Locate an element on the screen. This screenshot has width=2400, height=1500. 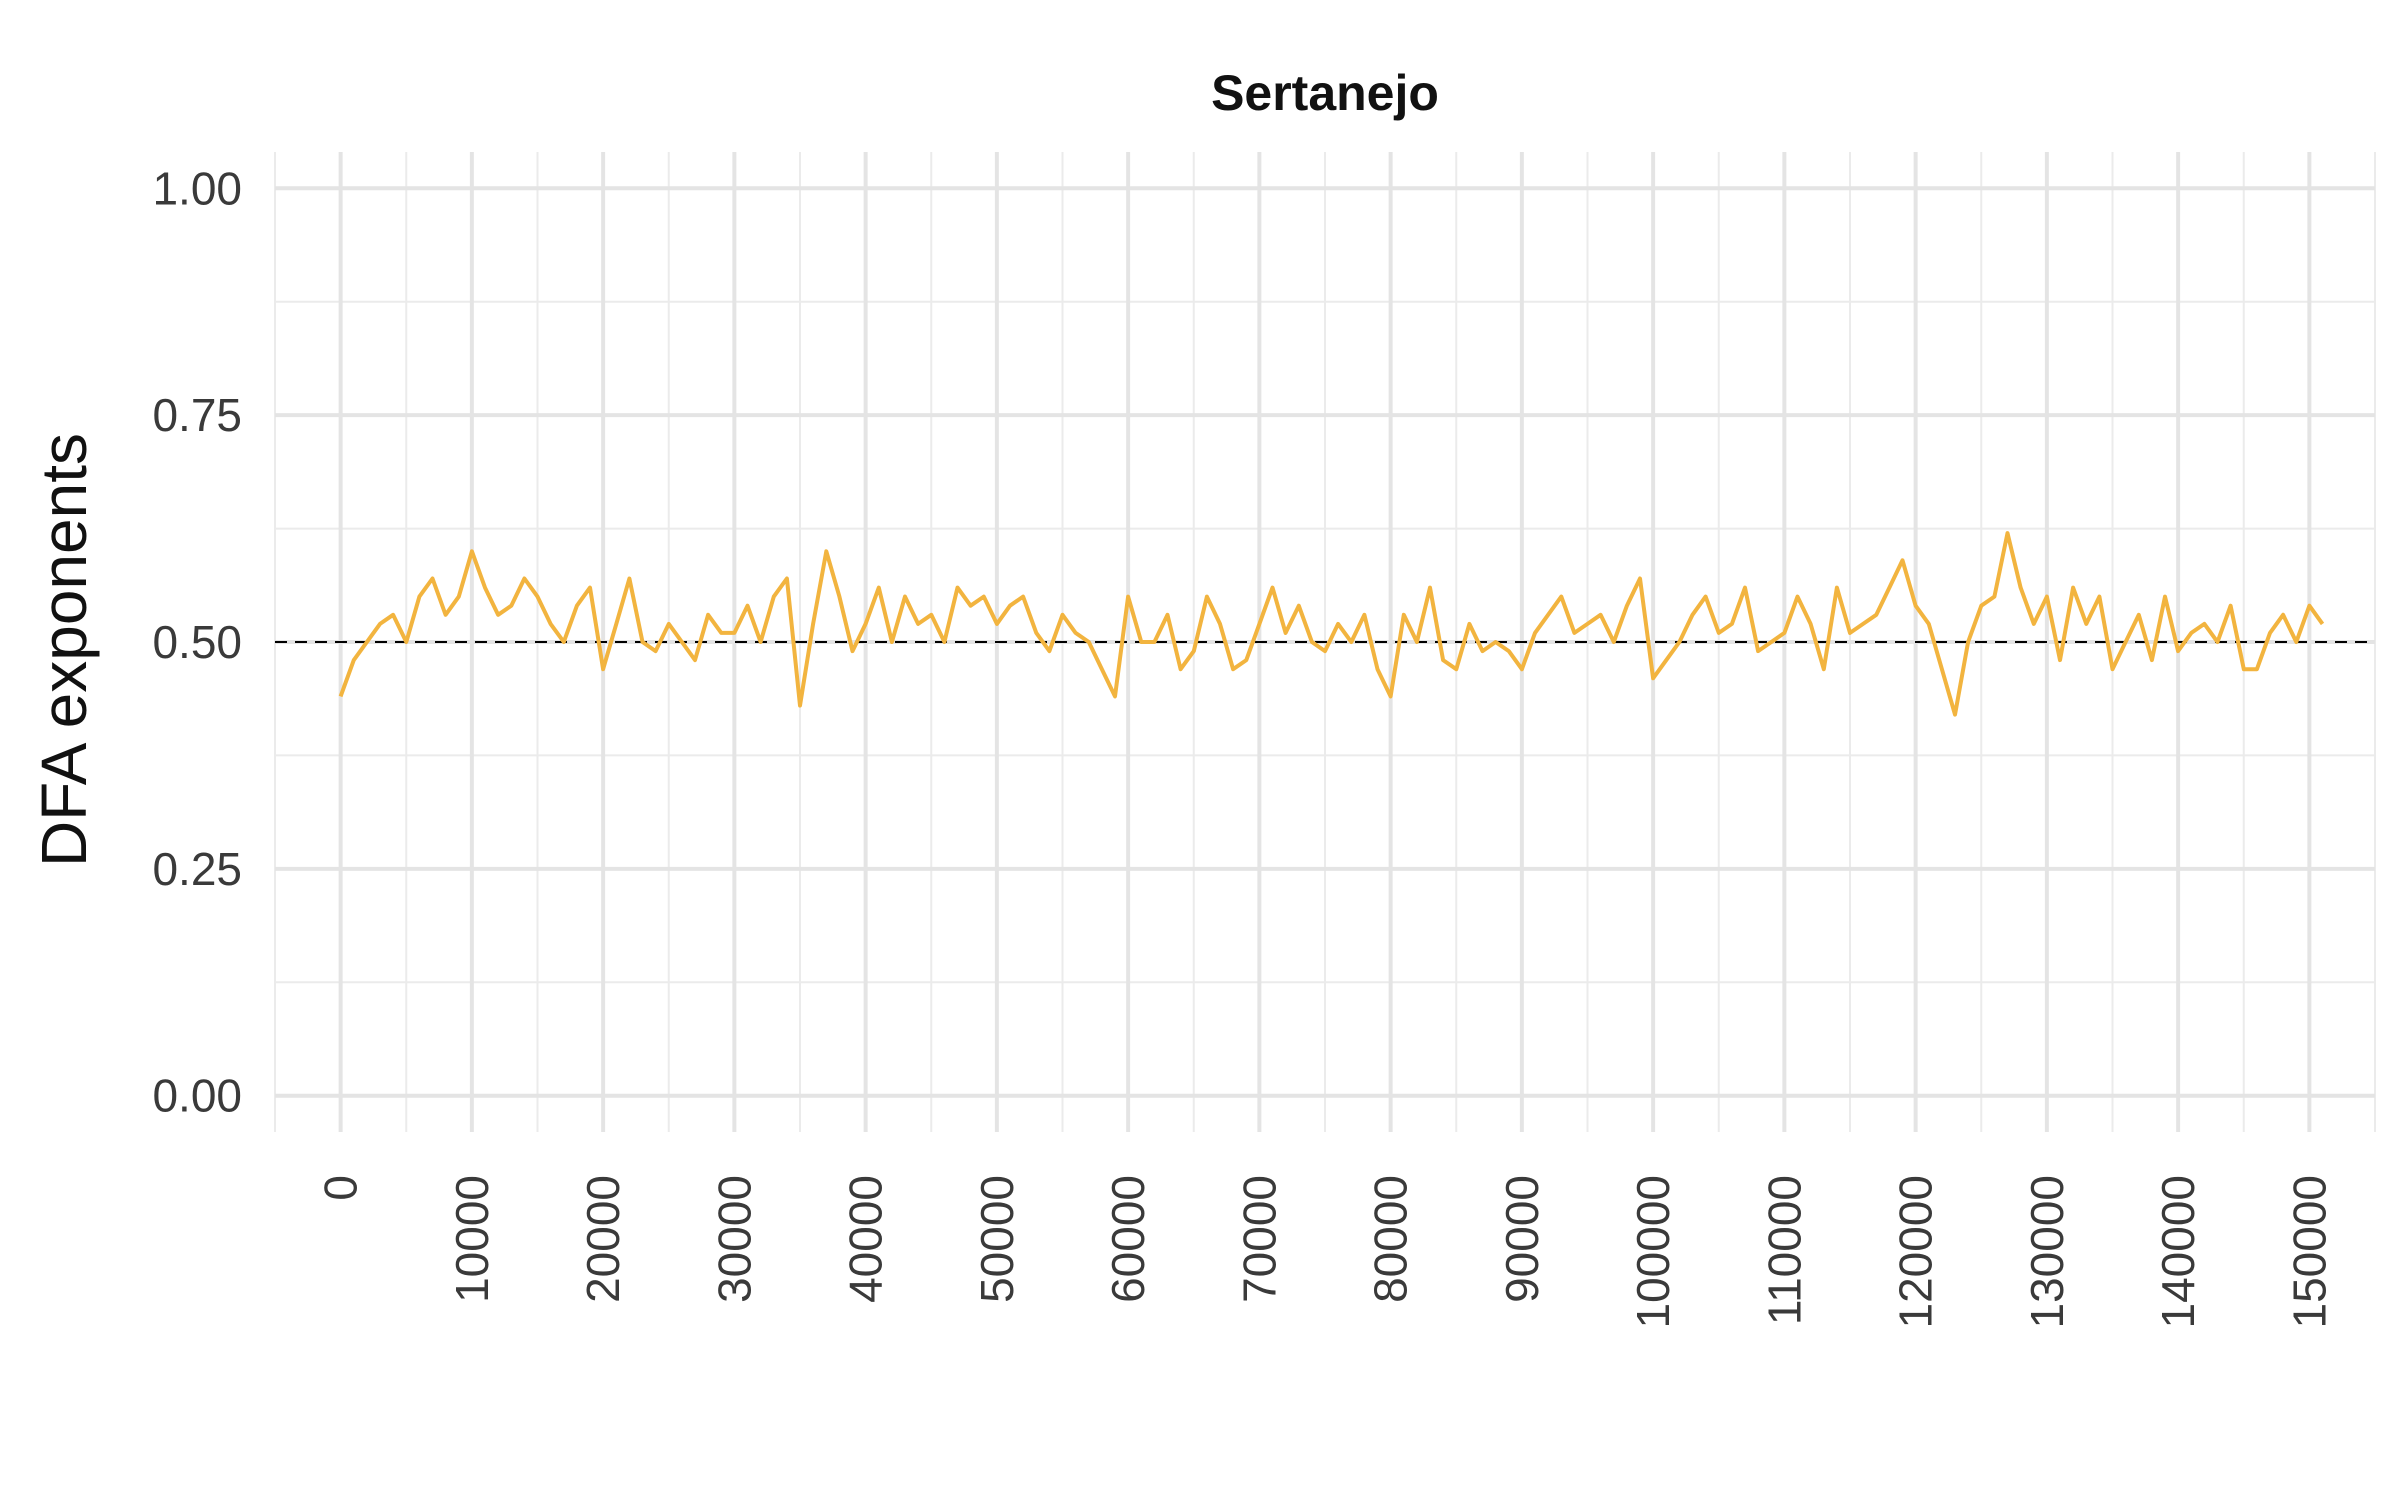
x-tick-label: 30000 is located at coordinates (734, 1239).